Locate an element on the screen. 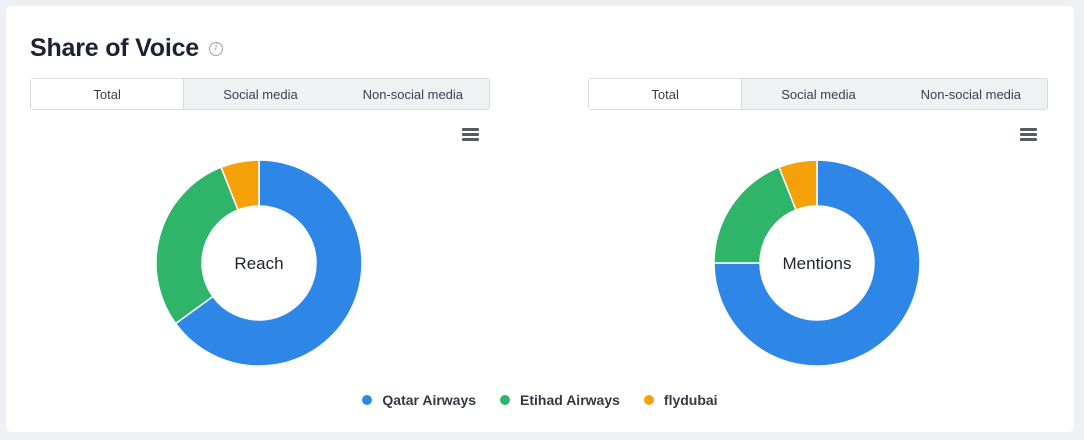 Image resolution: width=1084 pixels, height=440 pixels. legend-item: flydubai is located at coordinates (680, 400).